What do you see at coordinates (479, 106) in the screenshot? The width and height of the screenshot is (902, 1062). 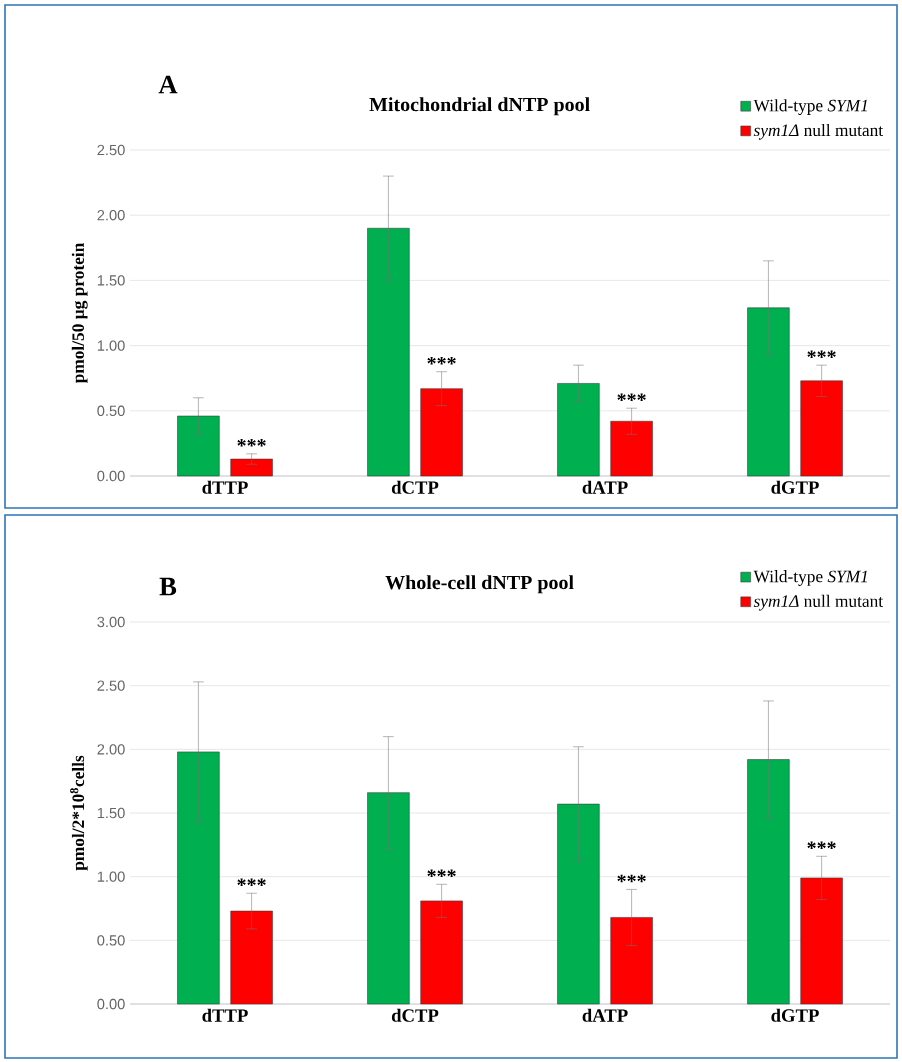 I see `chart-title: Mitochondrial dNTP pool` at bounding box center [479, 106].